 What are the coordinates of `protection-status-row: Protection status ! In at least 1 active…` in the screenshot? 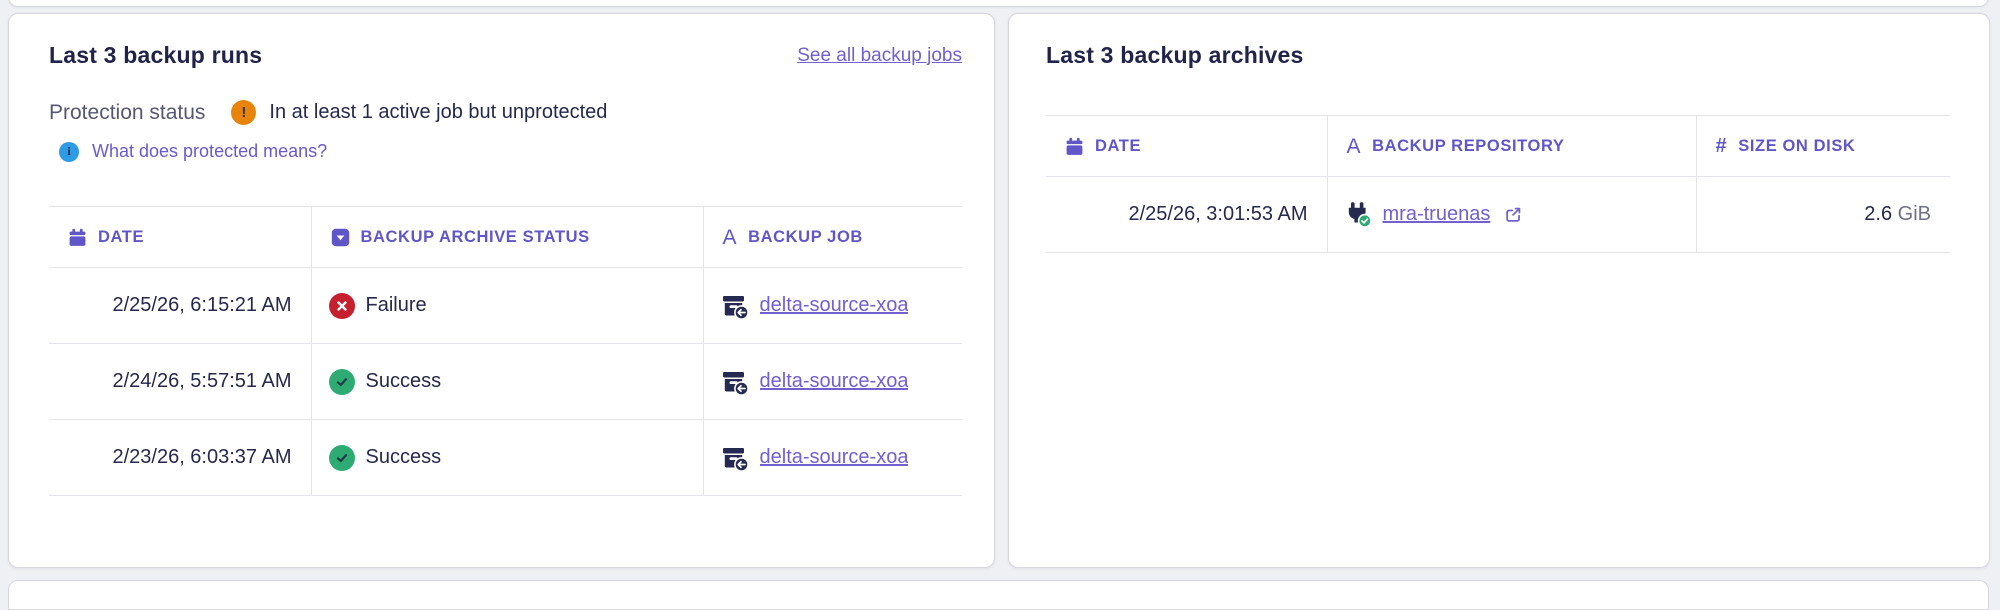 It's located at (505, 112).